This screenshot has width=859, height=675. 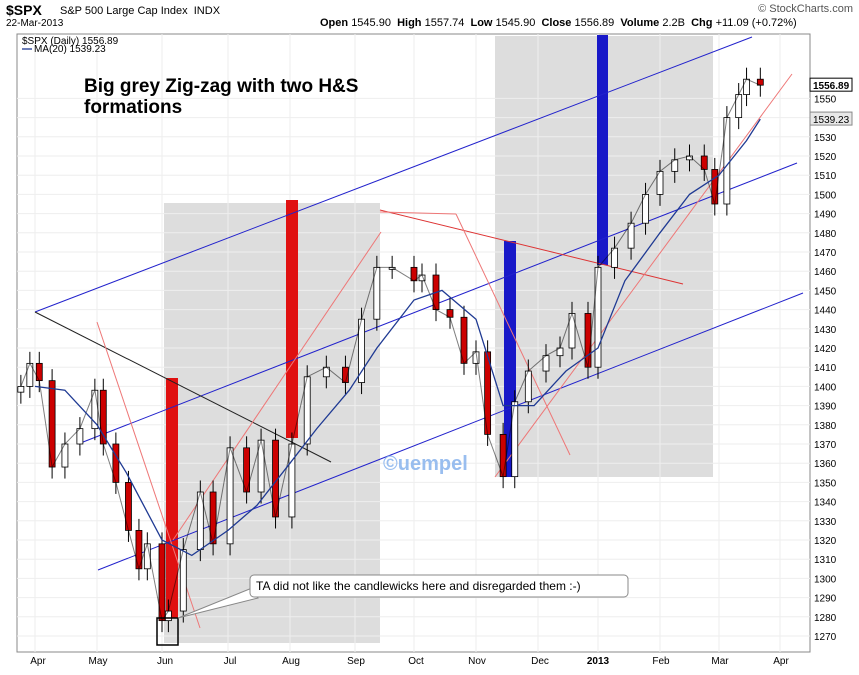 What do you see at coordinates (409, 23) in the screenshot?
I see `high-label: High` at bounding box center [409, 23].